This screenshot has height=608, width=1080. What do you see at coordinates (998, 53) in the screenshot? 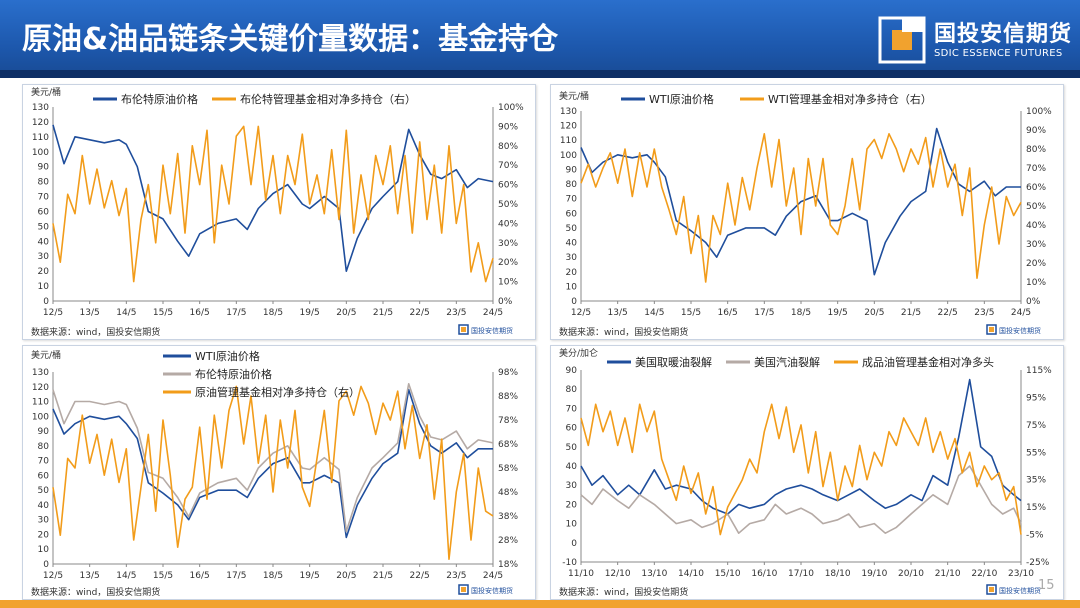
I see `logo-en-text: SDIC ESSENCE FUTURES` at bounding box center [998, 53].